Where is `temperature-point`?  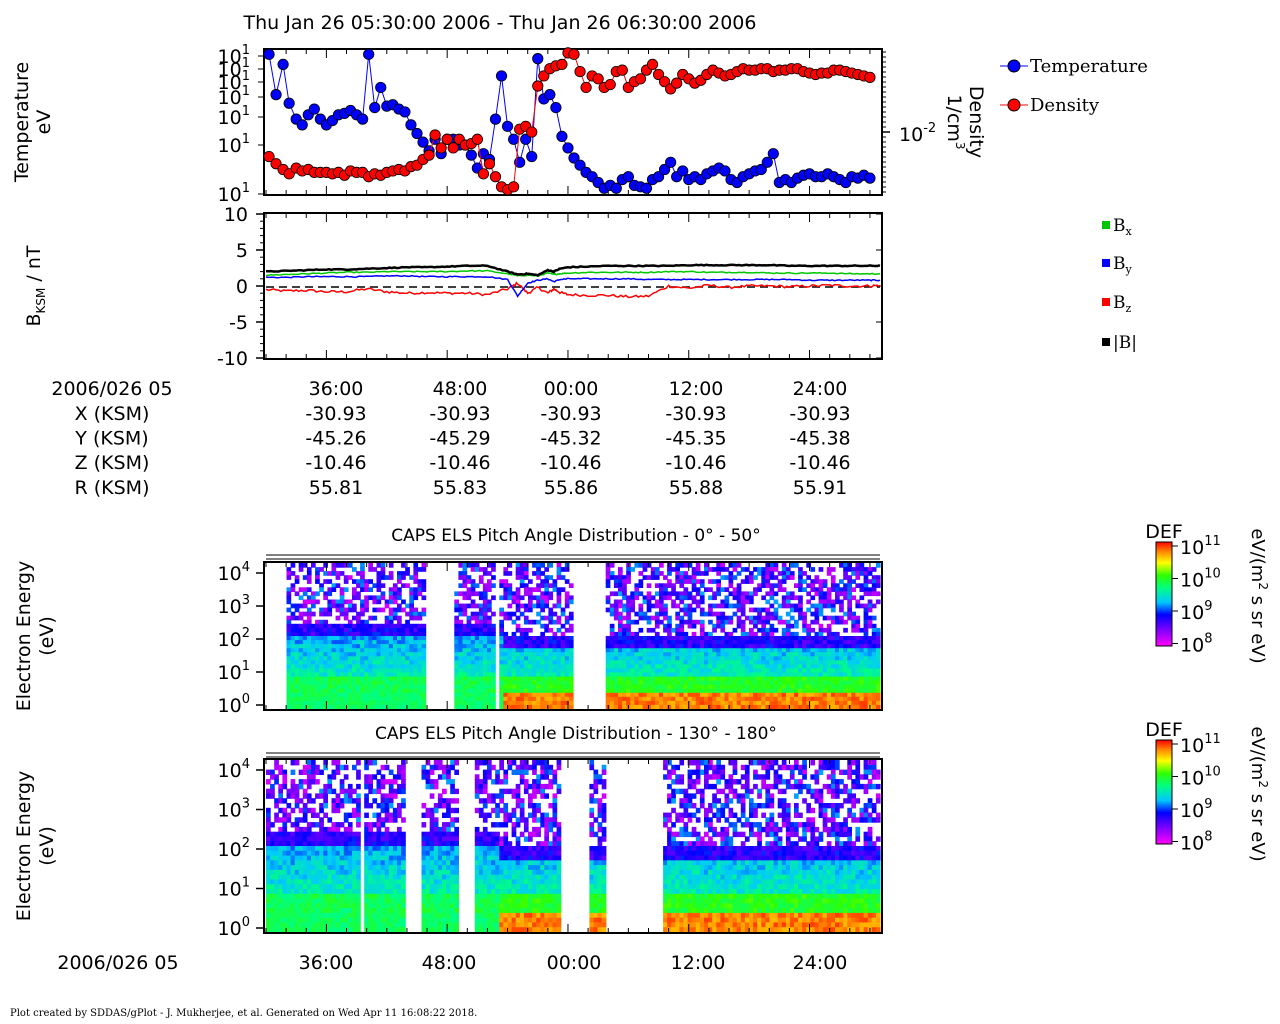
temperature-point is located at coordinates (550, 95).